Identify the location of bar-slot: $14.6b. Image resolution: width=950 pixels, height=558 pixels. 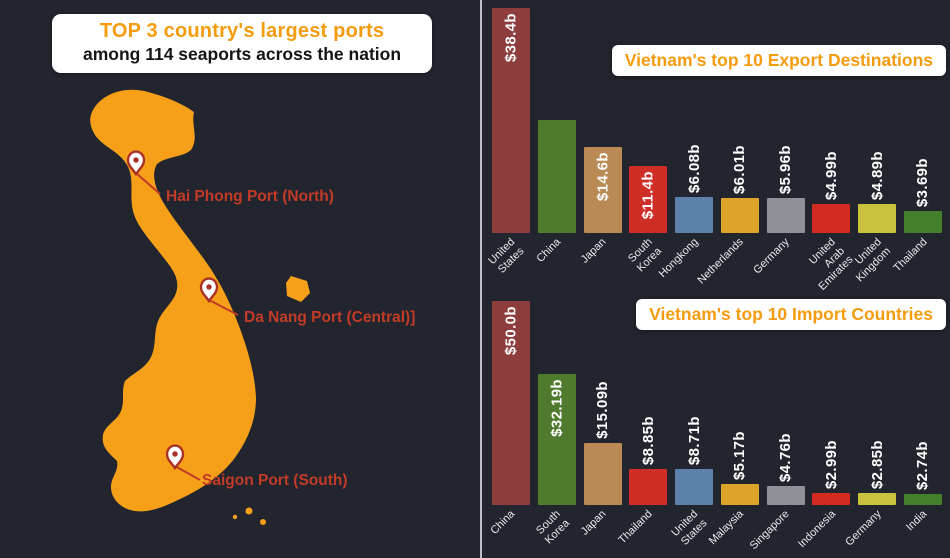
(603, 116).